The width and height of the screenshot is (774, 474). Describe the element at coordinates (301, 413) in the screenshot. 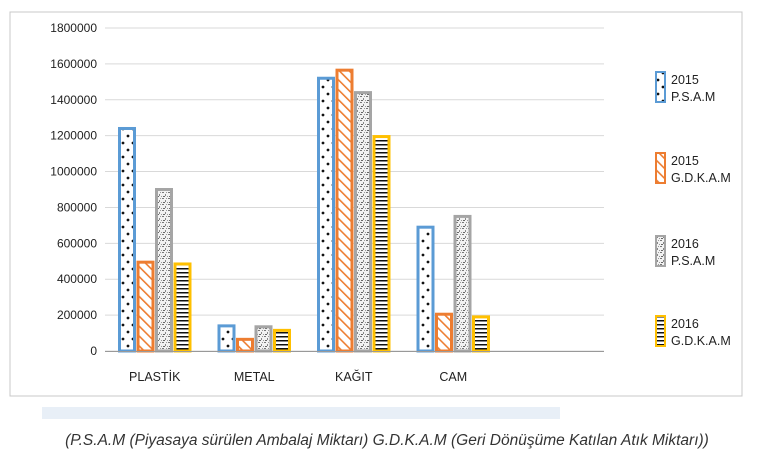

I see `chart-shadow-band` at that location.